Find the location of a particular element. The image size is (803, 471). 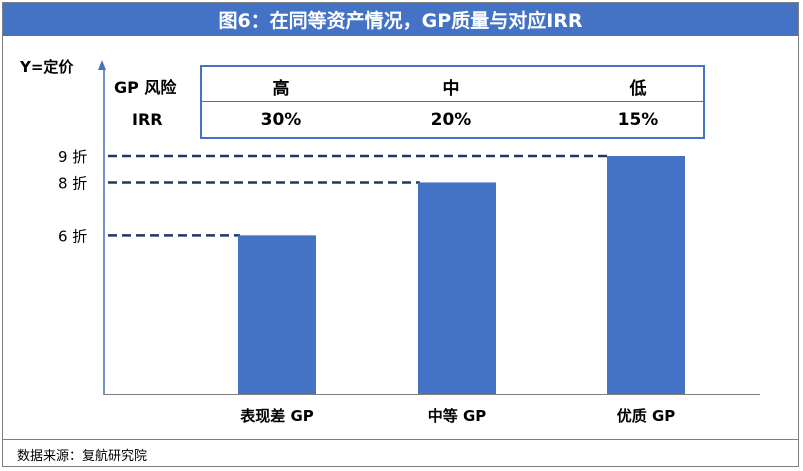

risk-low: 低 is located at coordinates (638, 89).